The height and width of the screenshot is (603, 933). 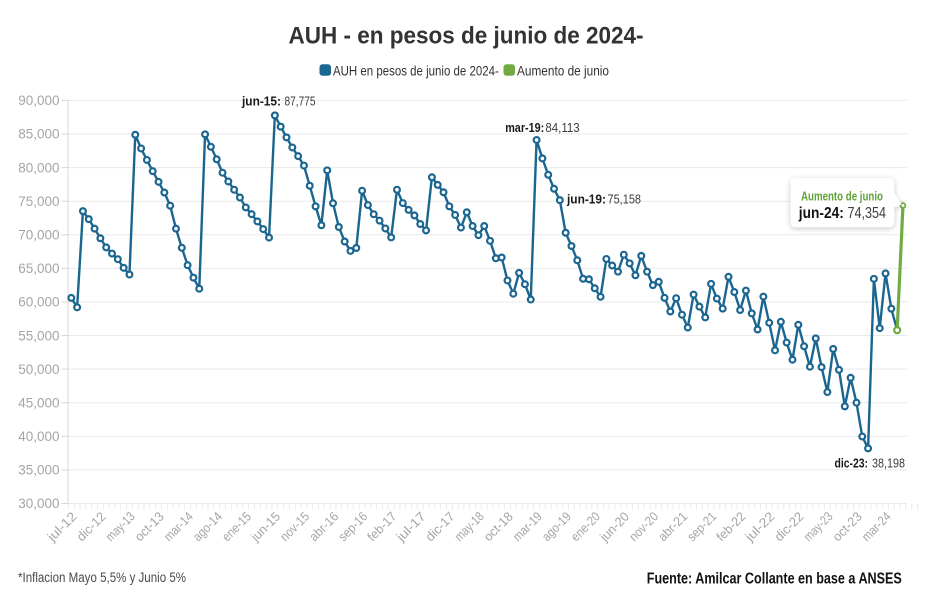 What do you see at coordinates (38, 503) in the screenshot?
I see `svg-text: 30,000` at bounding box center [38, 503].